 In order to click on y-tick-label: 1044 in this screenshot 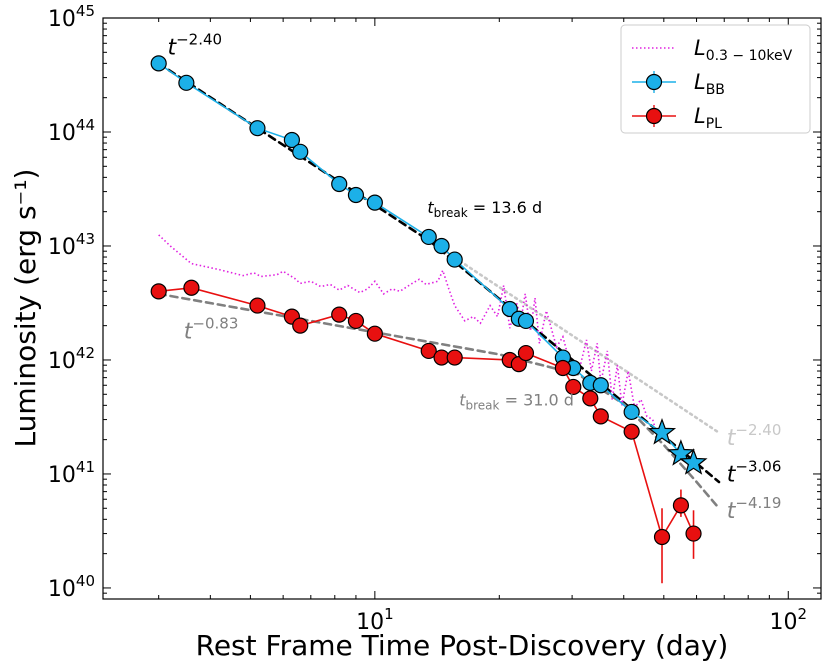, I will do `click(71, 131)`.